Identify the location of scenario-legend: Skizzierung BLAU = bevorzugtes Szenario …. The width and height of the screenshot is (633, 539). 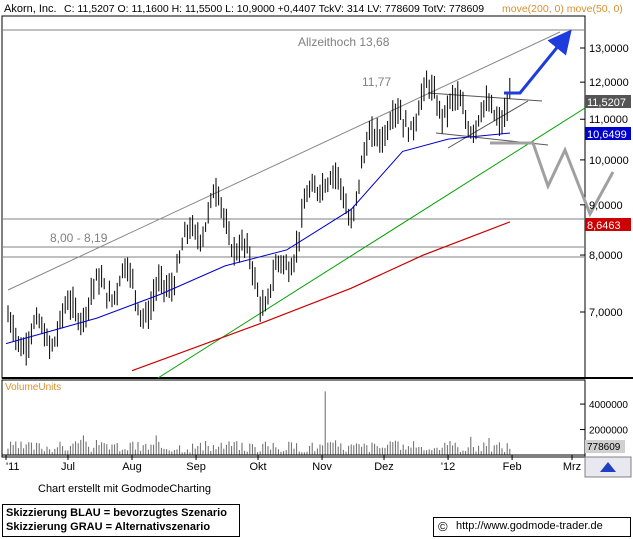
(121, 520).